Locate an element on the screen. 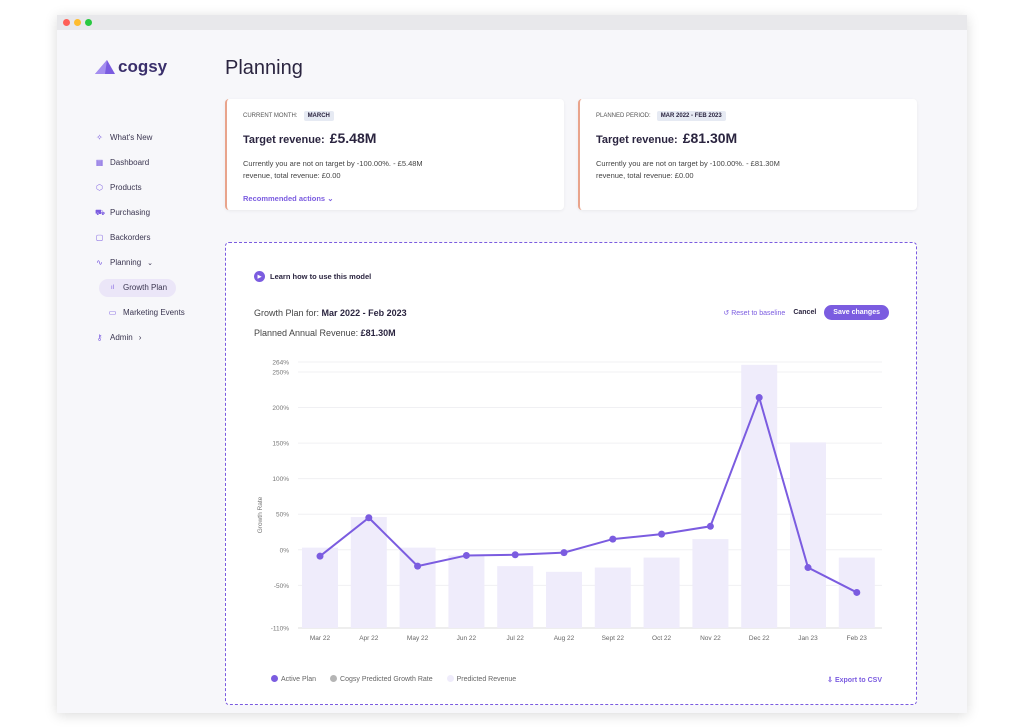 Image resolution: width=1024 pixels, height=727 pixels. x-tick-label: Mar 22 is located at coordinates (320, 638).